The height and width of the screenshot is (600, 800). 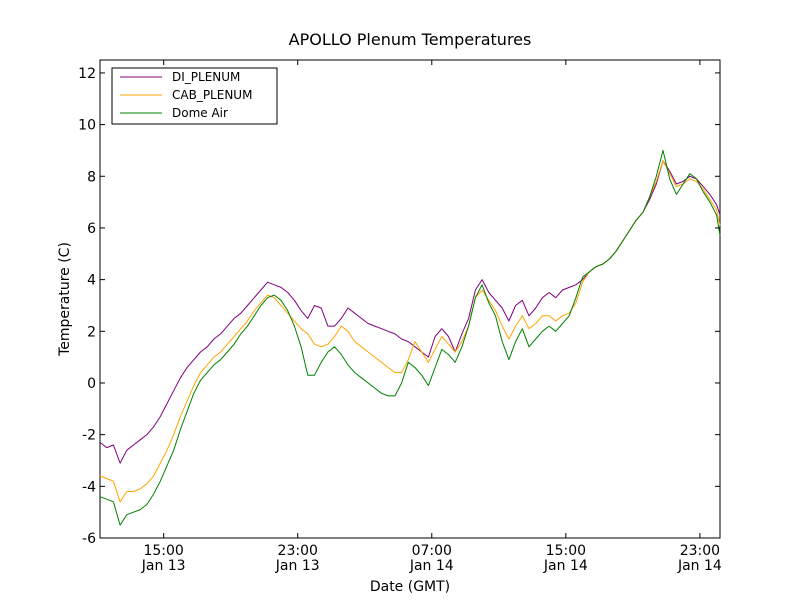 I want to click on y-tick-label: -2, so click(x=89, y=436).